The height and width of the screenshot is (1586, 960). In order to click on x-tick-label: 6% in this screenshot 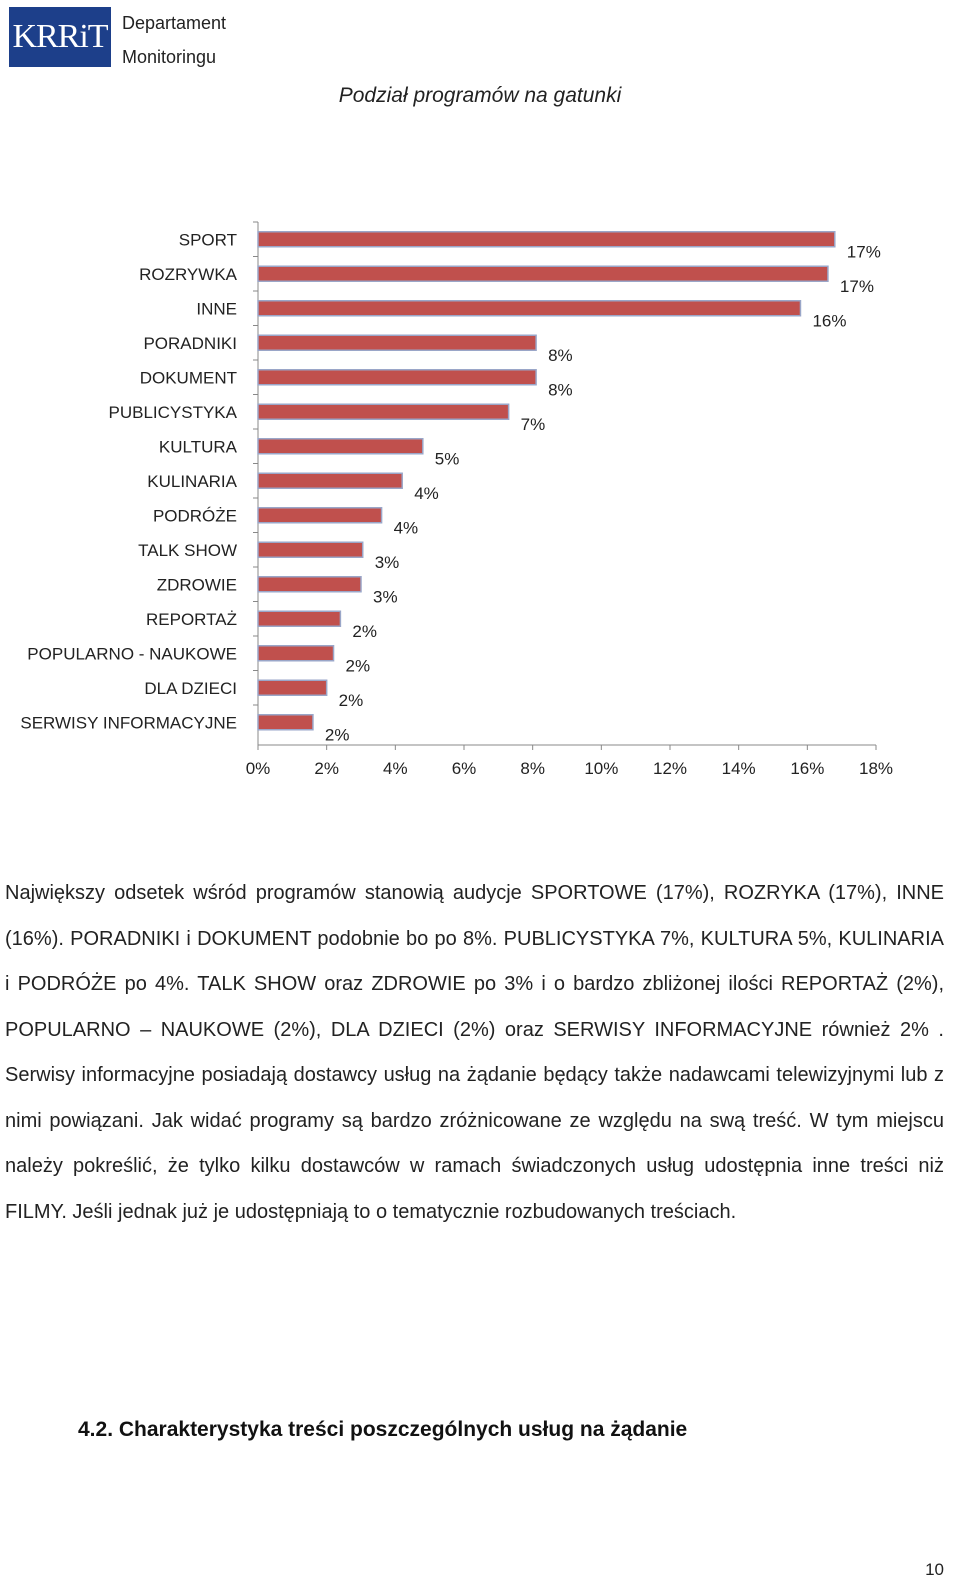, I will do `click(464, 768)`.